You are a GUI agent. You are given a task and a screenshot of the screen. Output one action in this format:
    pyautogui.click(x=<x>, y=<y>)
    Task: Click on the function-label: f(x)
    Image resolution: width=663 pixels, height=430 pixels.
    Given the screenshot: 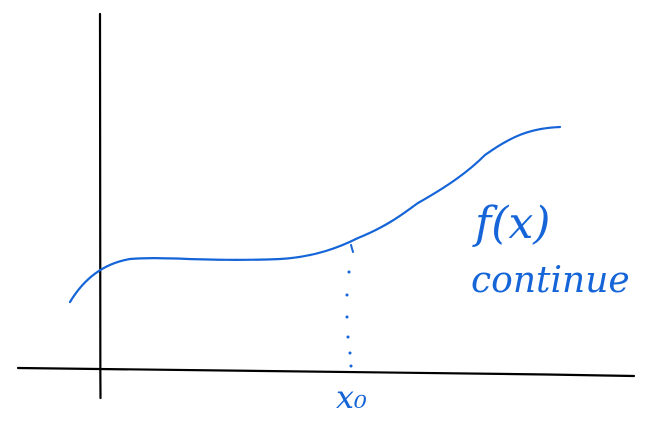 What is the action you would take?
    pyautogui.click(x=511, y=223)
    